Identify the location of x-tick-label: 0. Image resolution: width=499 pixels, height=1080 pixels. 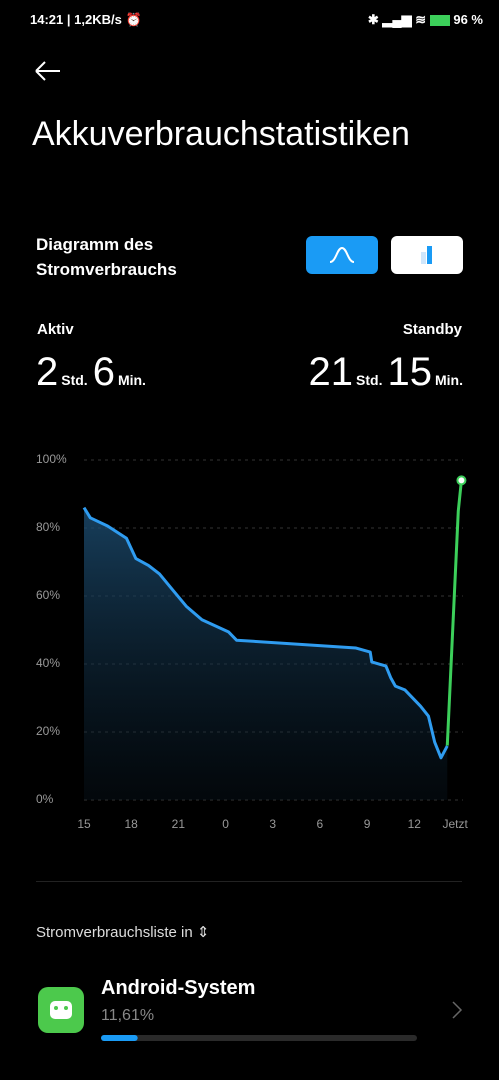
(225, 824).